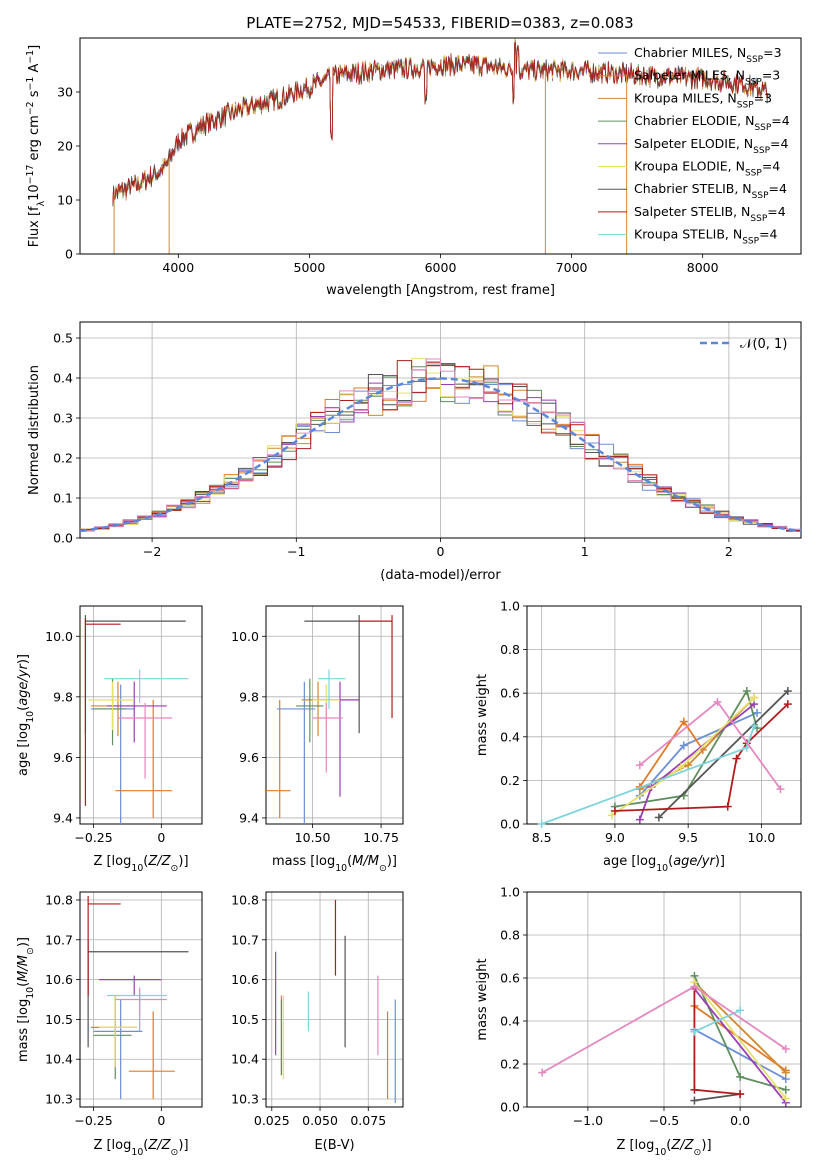  Describe the element at coordinates (34, 430) in the screenshot. I see `y-axis-label: Normed distribution` at that location.